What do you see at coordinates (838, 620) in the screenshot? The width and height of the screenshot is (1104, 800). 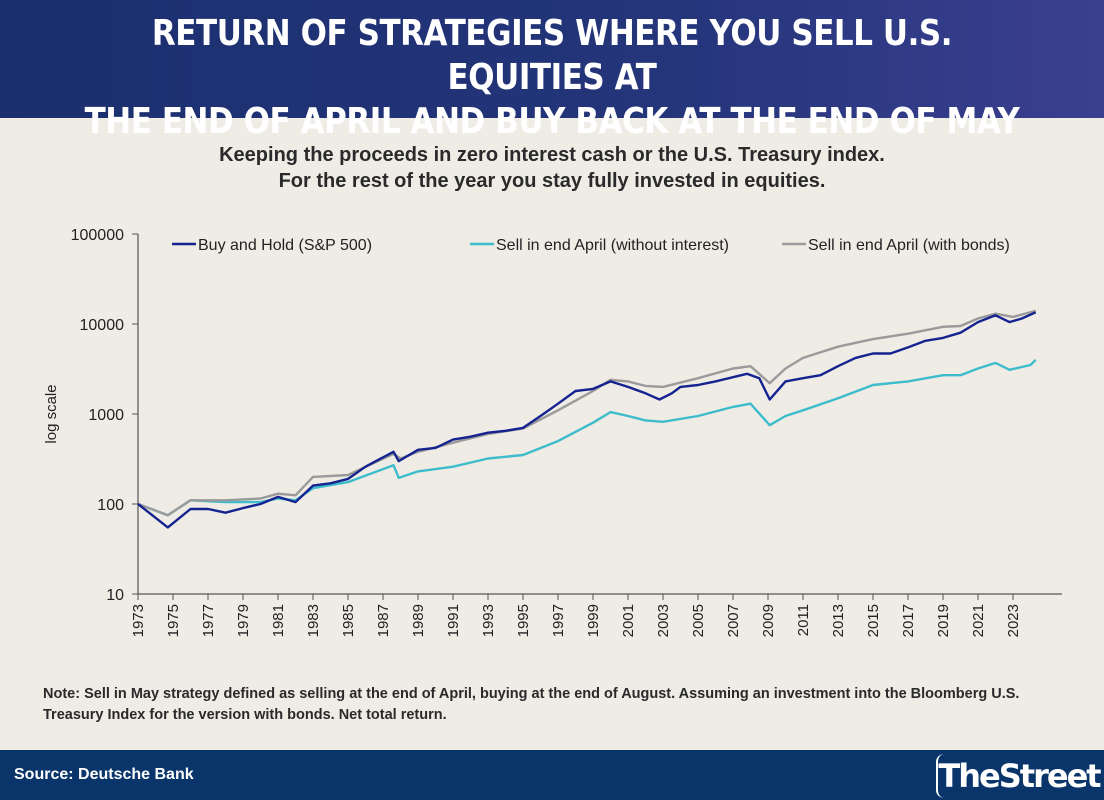 I see `x-tick-label: 2013` at bounding box center [838, 620].